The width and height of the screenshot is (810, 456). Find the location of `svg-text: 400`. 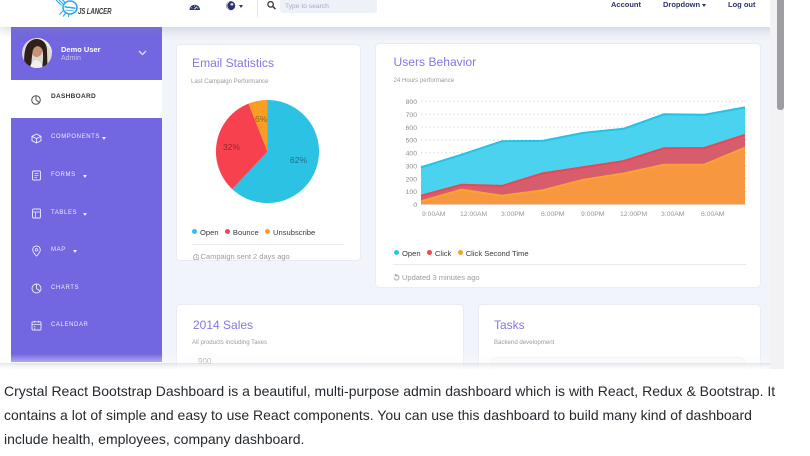

svg-text: 400 is located at coordinates (412, 154).